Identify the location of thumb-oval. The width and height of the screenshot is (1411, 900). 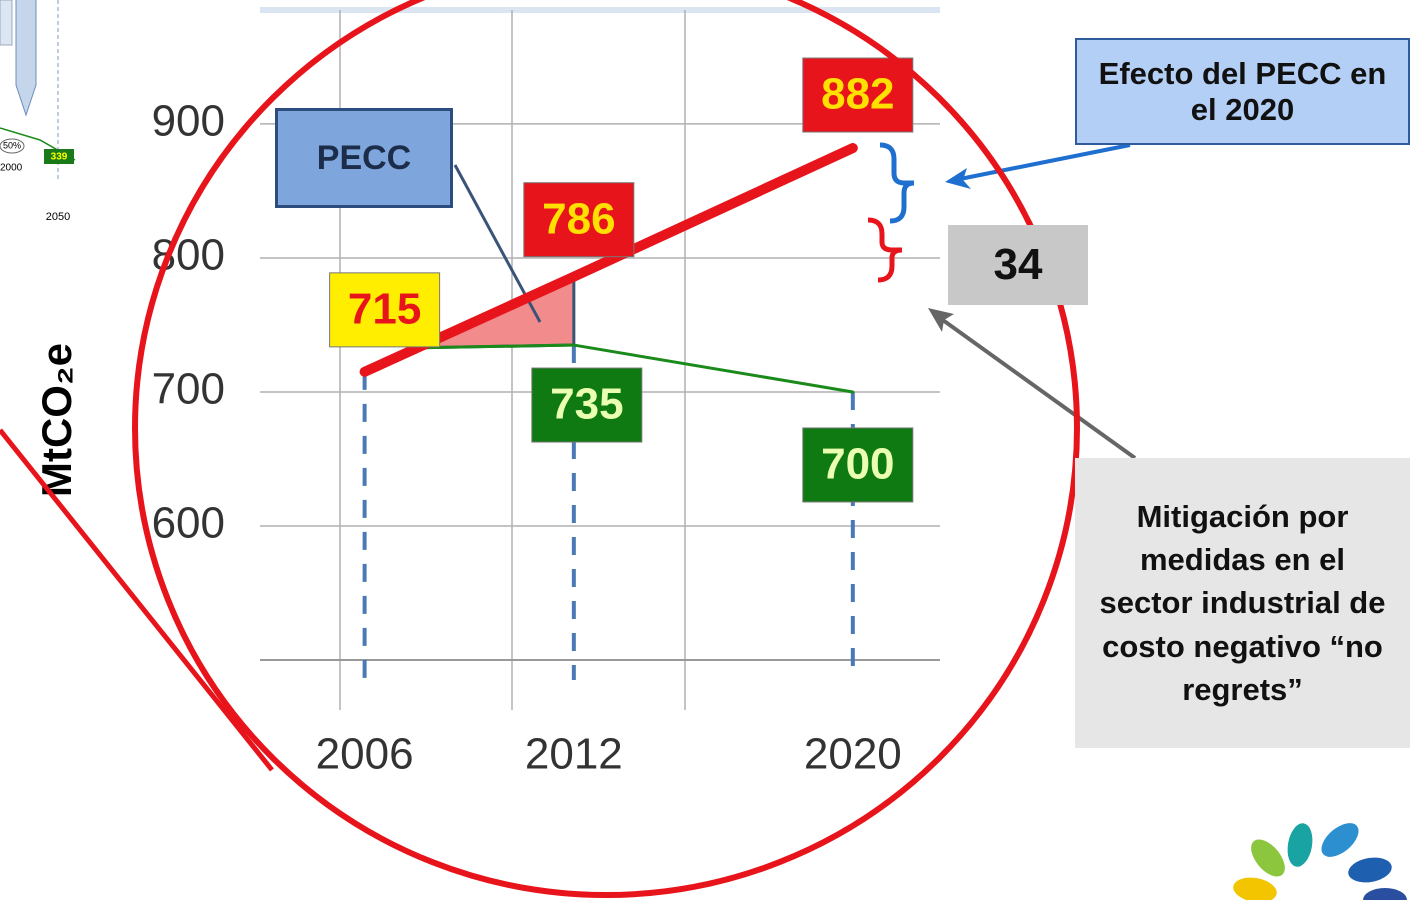
(12, 146).